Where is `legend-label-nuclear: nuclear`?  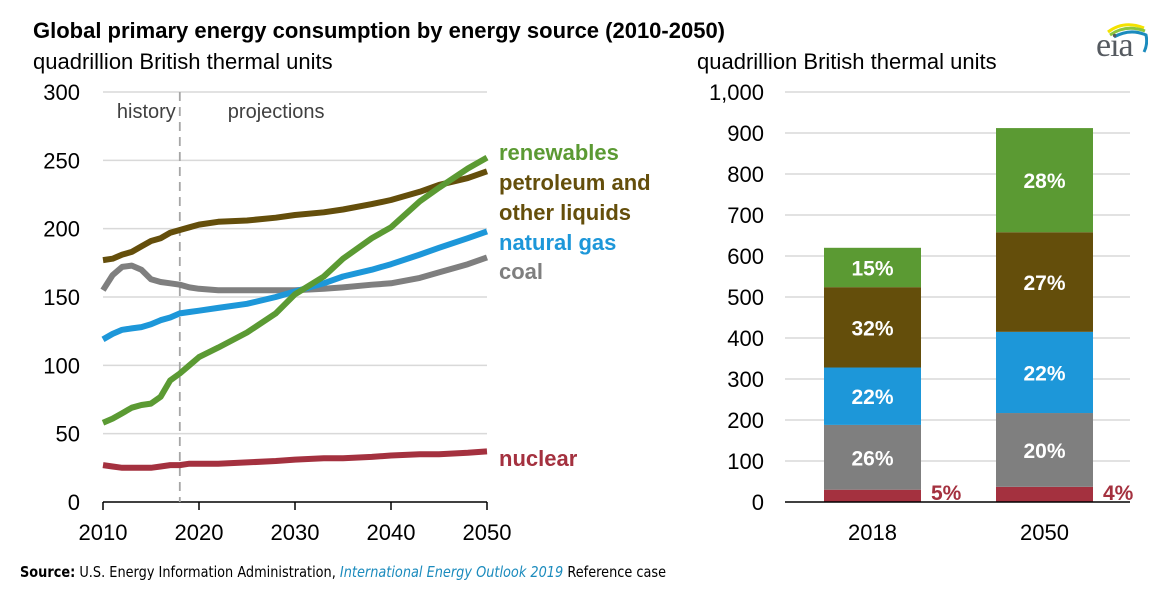
legend-label-nuclear: nuclear is located at coordinates (538, 458).